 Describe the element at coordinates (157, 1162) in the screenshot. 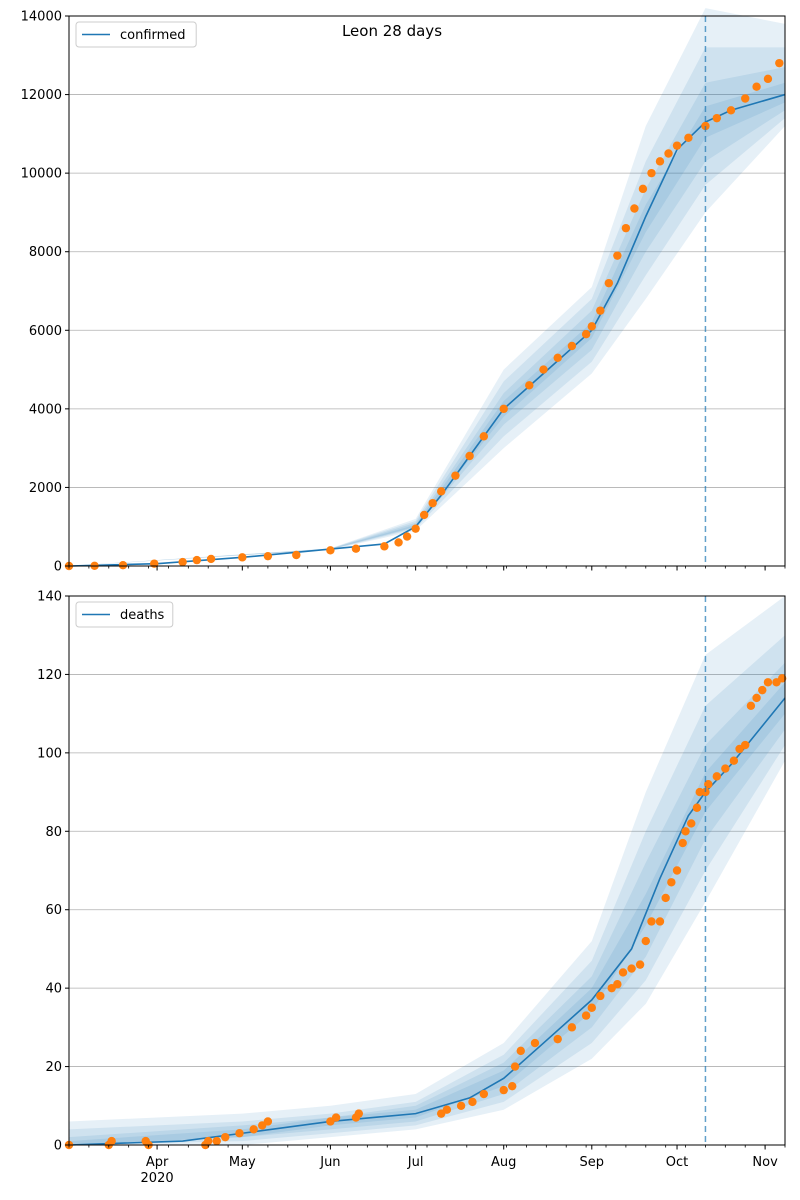

I see `x-tick-label: Apr` at that location.